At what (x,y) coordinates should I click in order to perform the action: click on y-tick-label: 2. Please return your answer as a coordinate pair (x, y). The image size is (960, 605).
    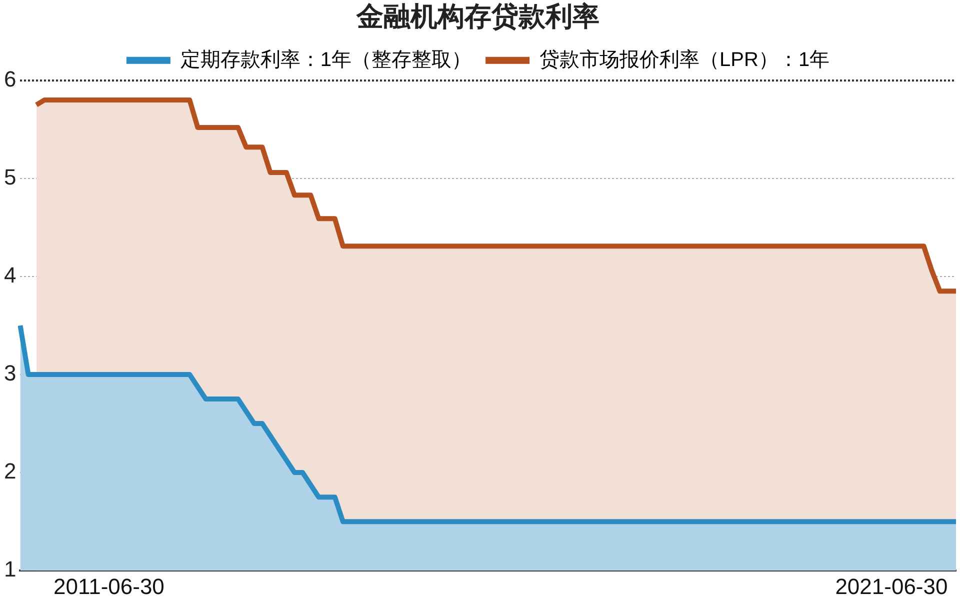
    Looking at the image, I should click on (10, 471).